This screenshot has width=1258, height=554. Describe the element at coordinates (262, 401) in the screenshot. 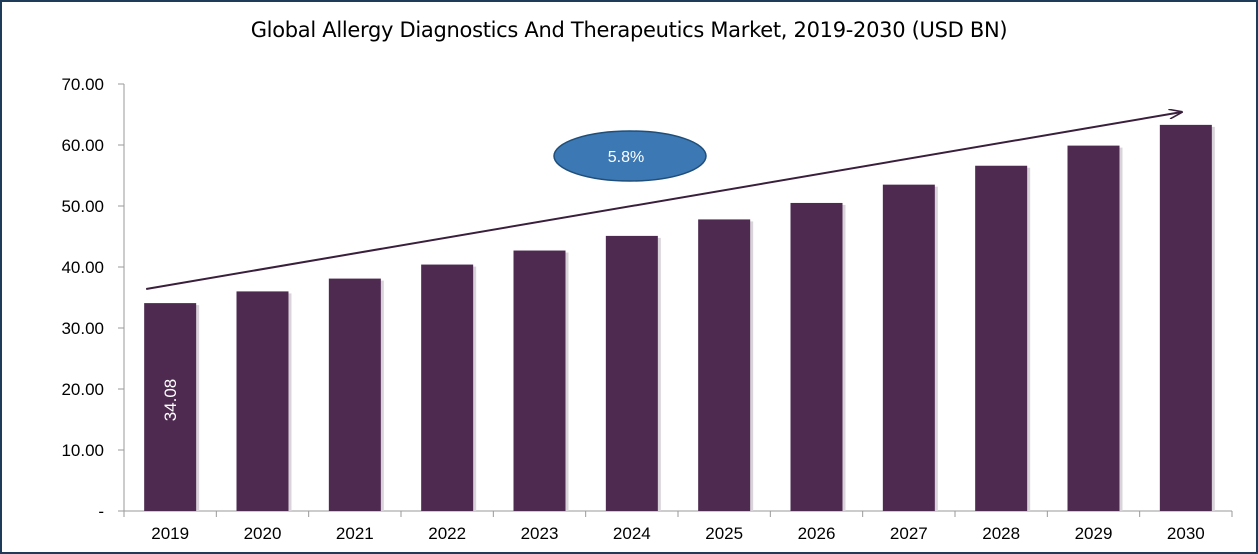

I see `bar-2020` at that location.